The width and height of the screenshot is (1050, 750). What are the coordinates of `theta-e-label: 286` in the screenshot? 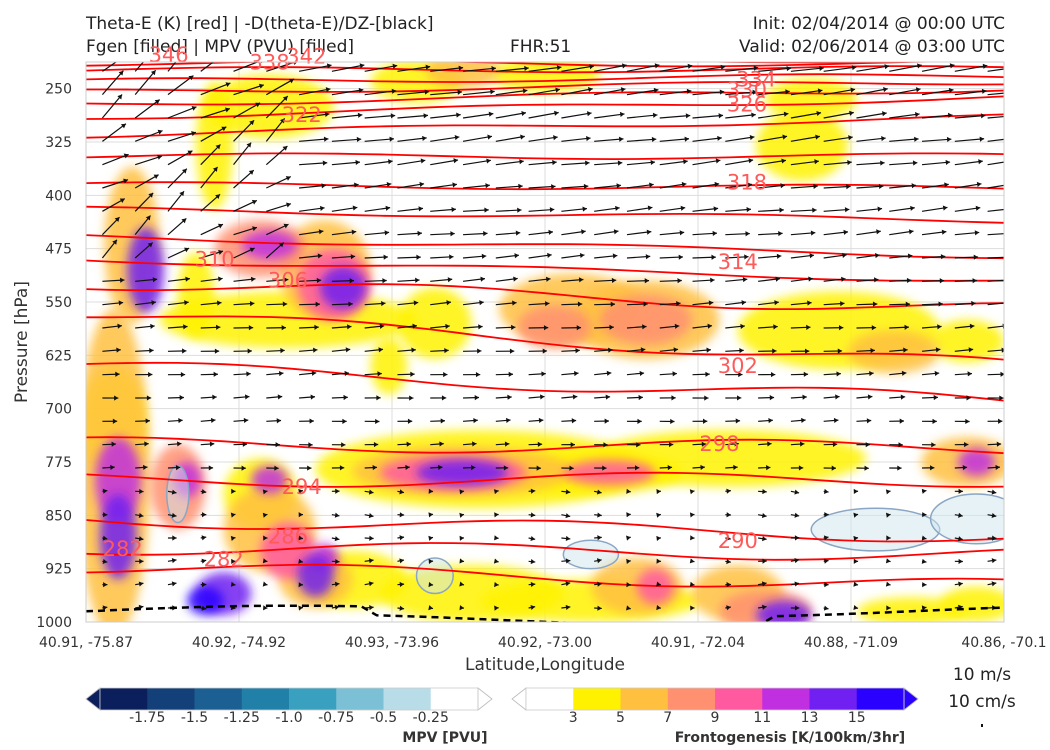 It's located at (288, 537).